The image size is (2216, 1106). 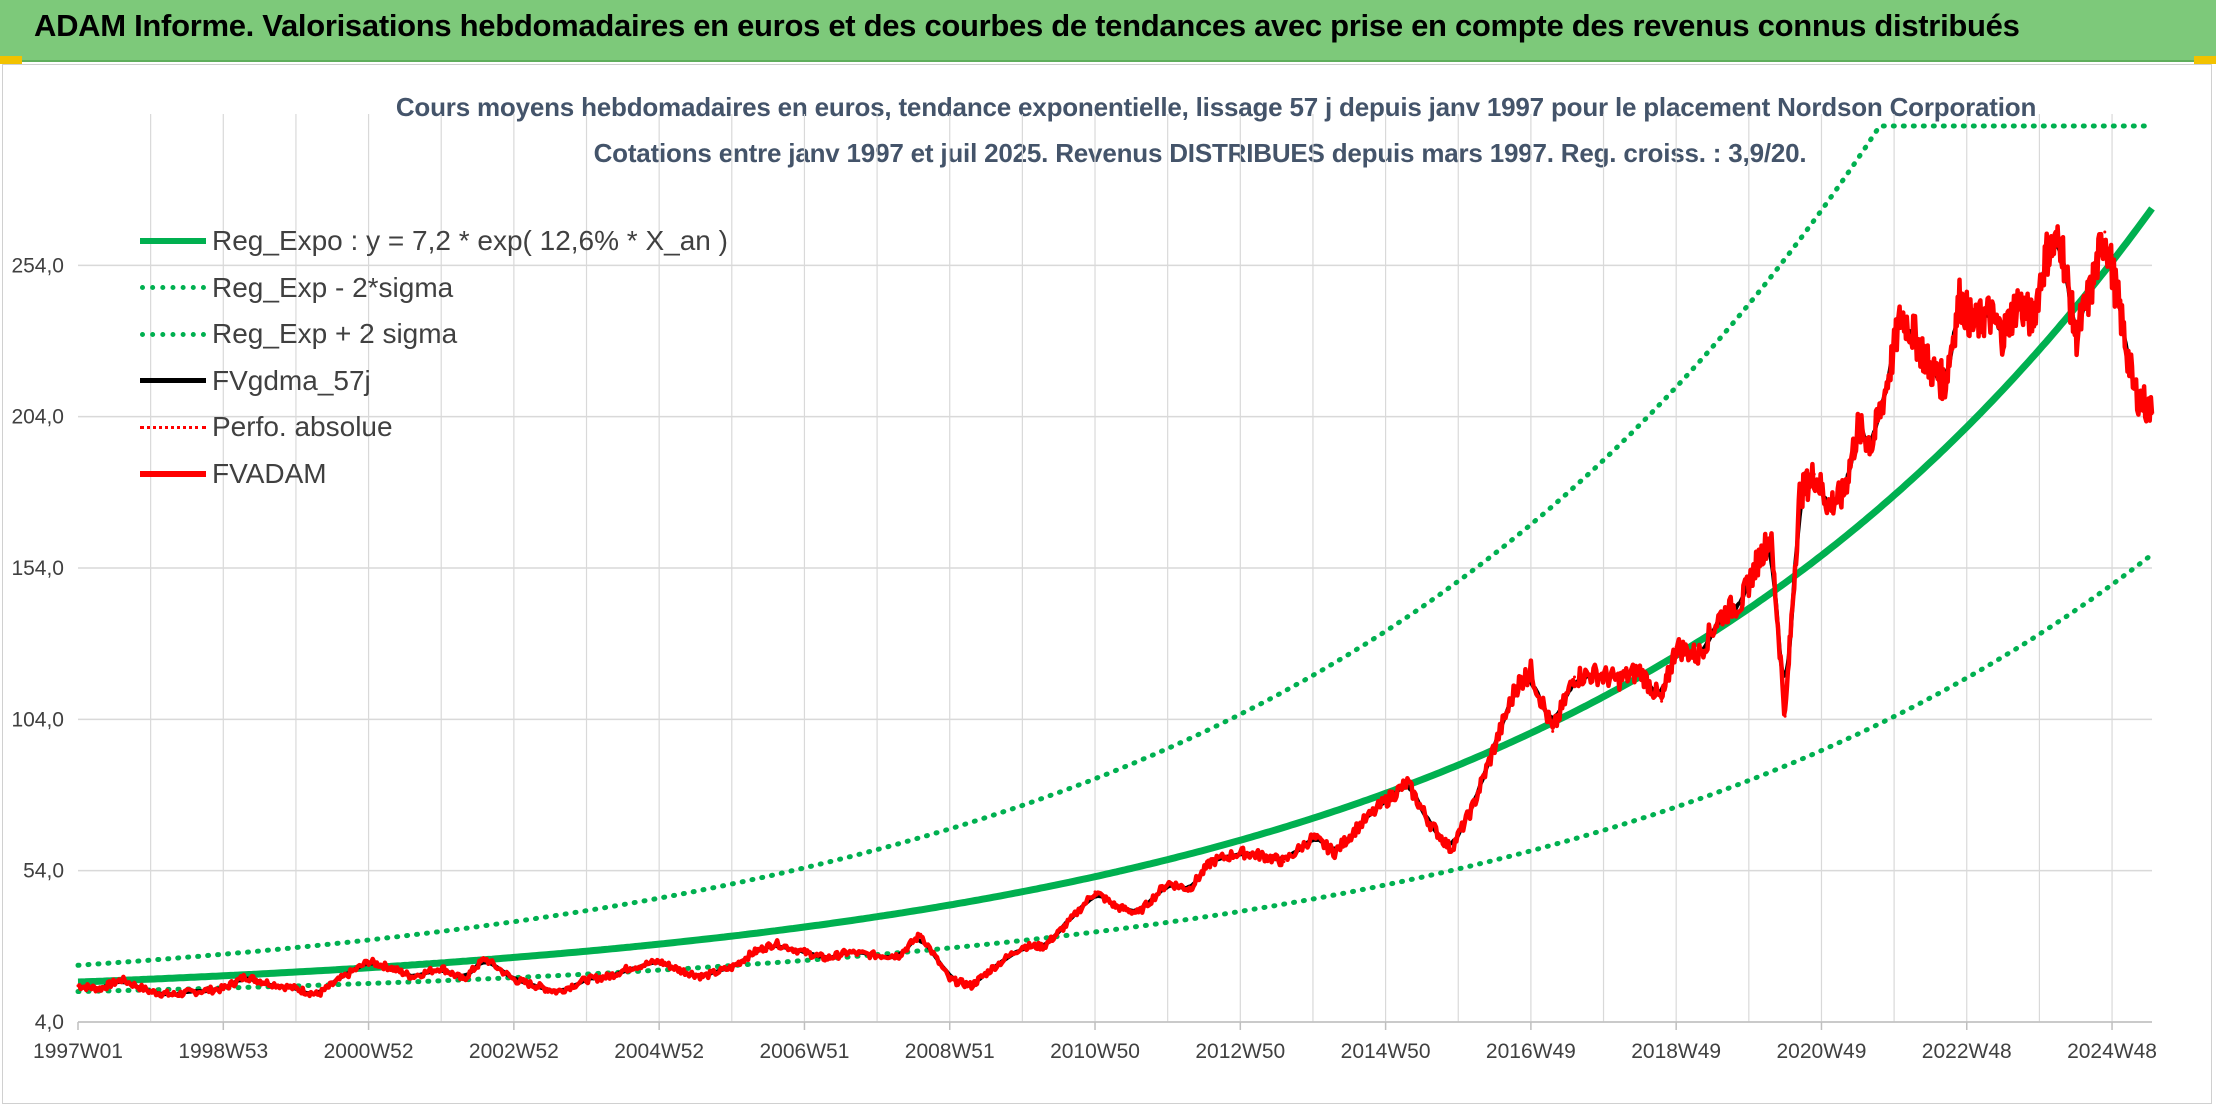 What do you see at coordinates (1531, 1051) in the screenshot?
I see `x-tick-label: 2016W49` at bounding box center [1531, 1051].